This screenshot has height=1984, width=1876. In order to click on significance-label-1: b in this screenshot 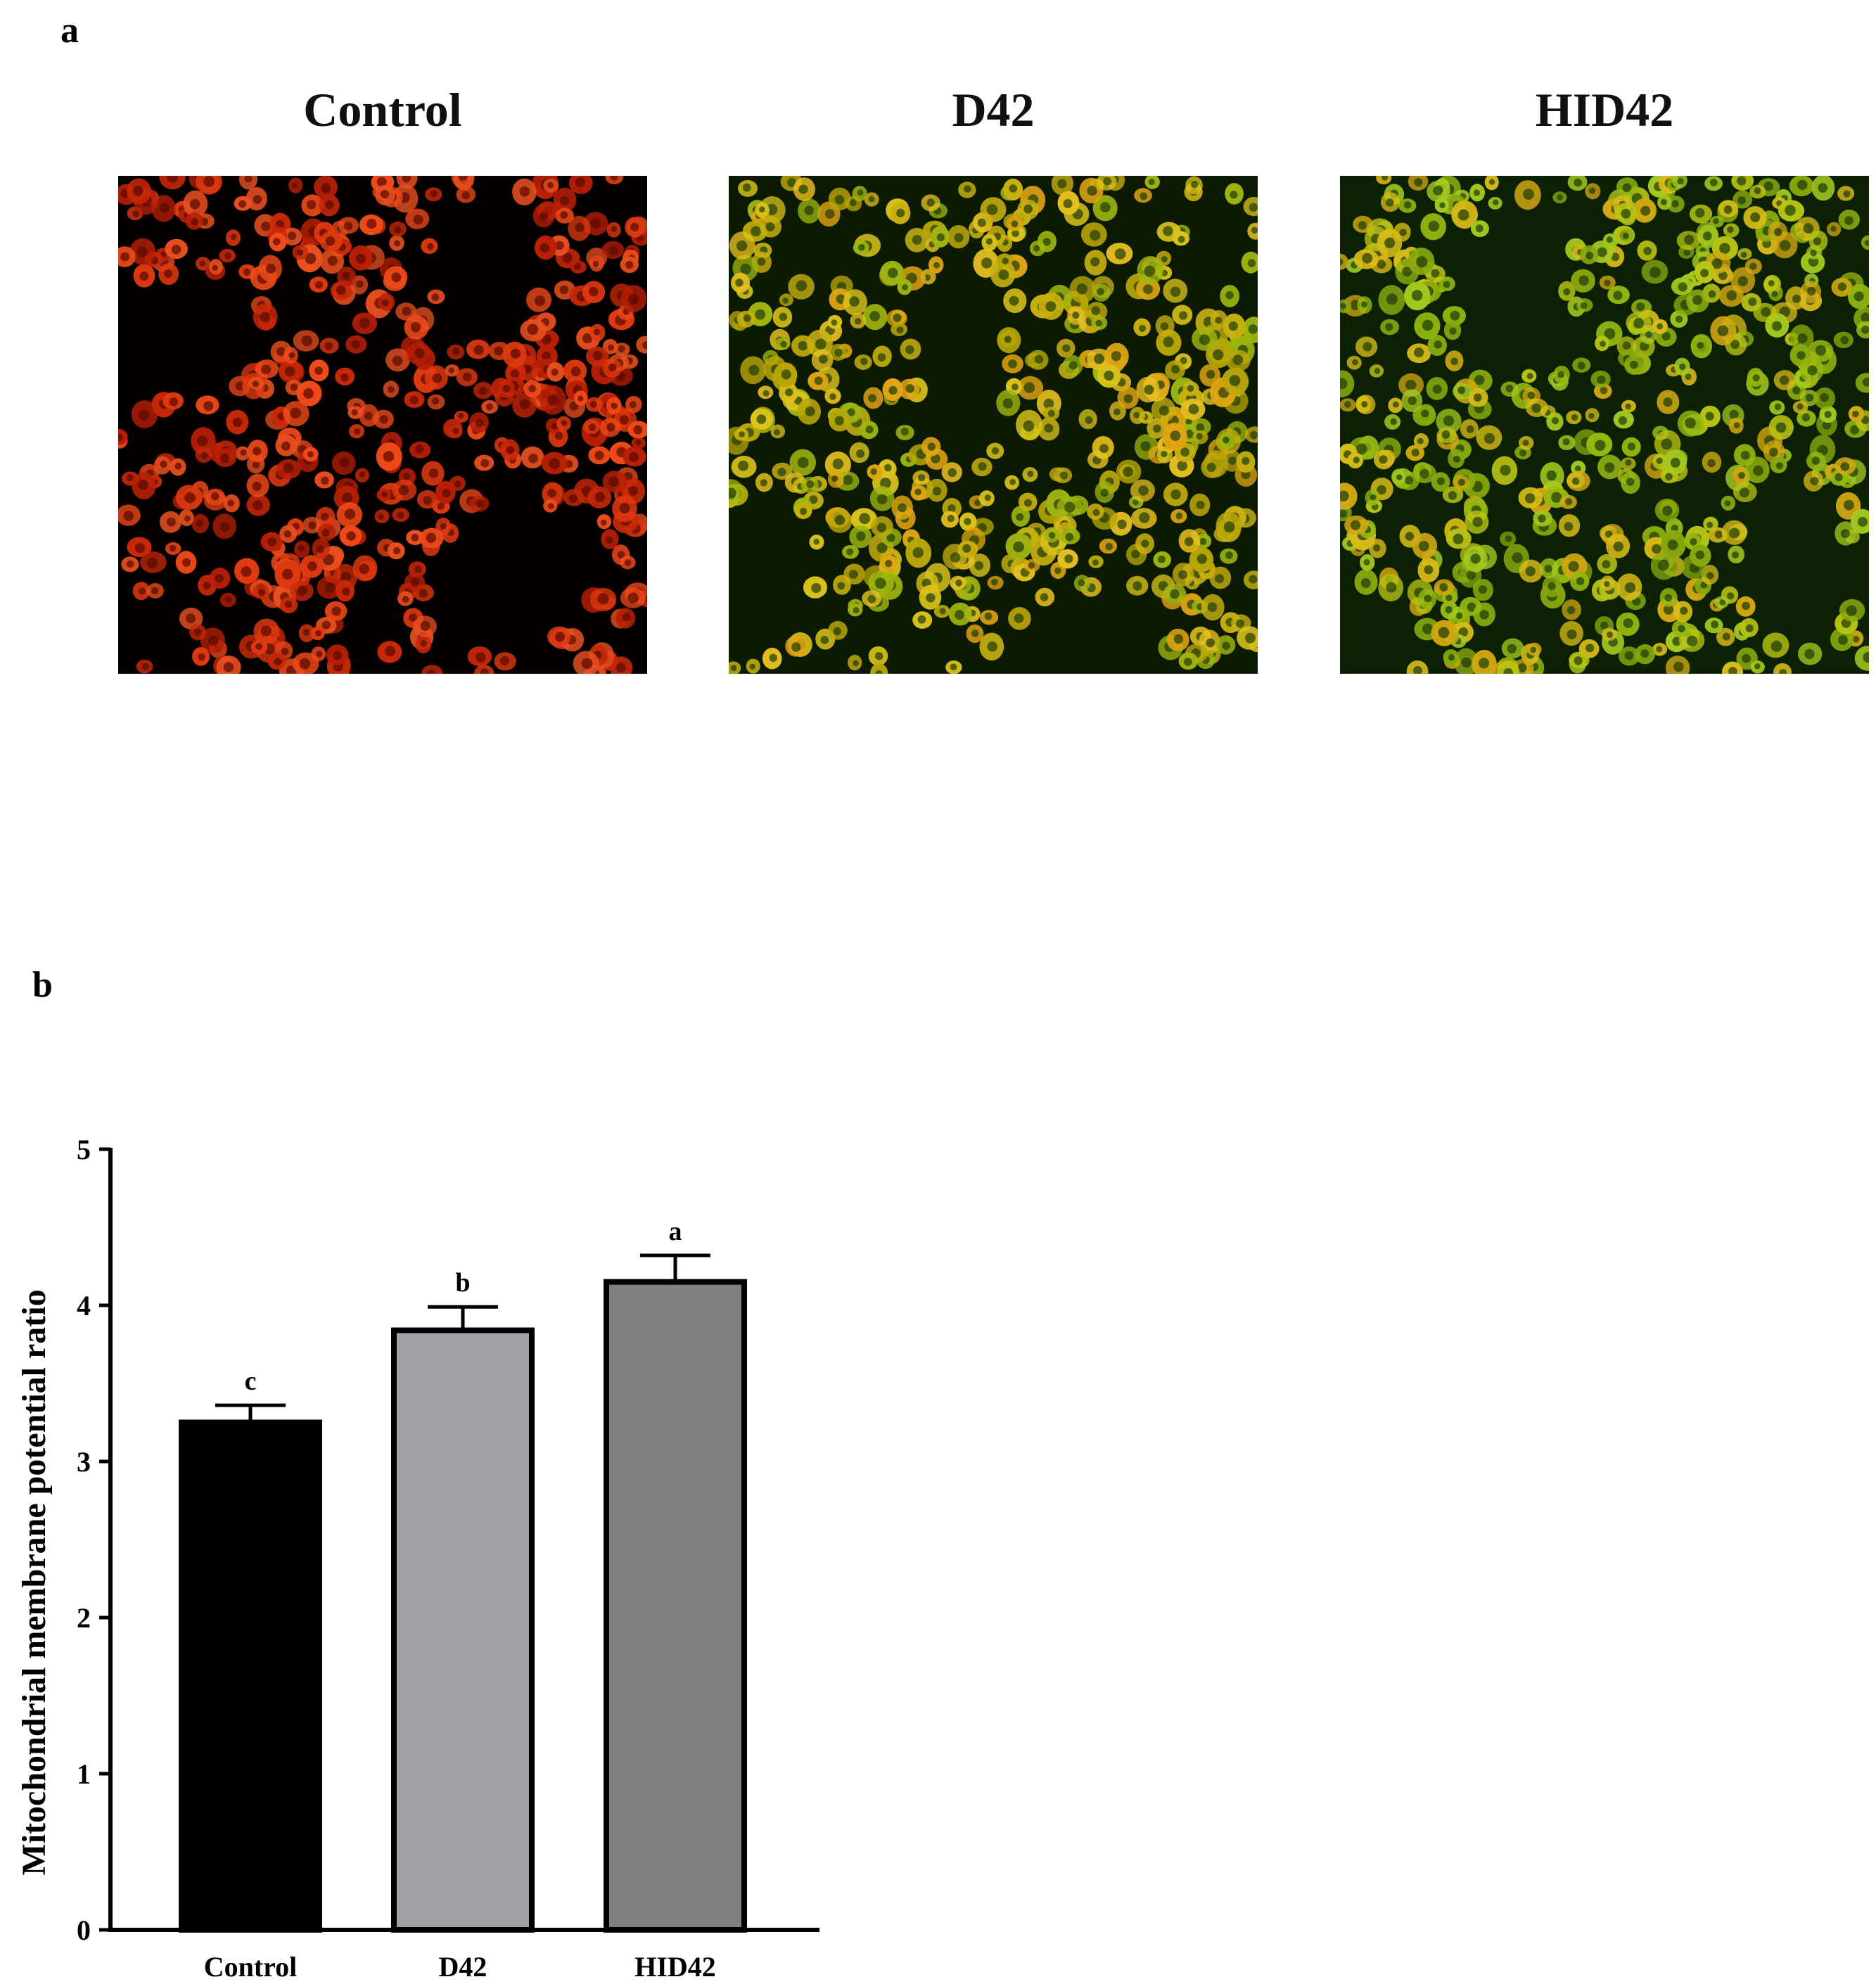, I will do `click(462, 1283)`.